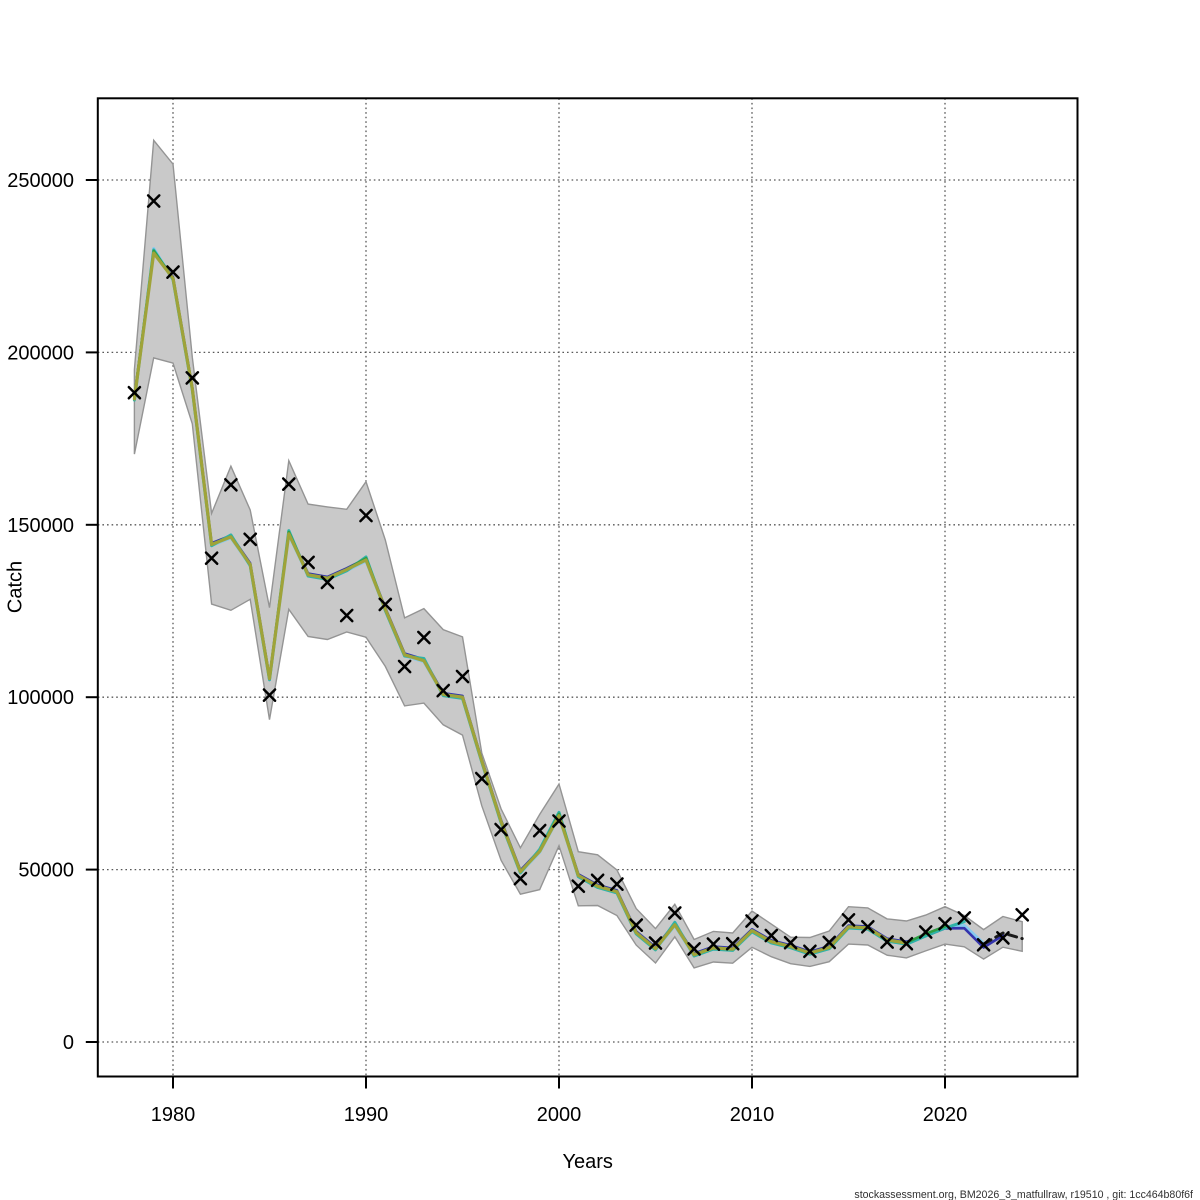 This screenshot has width=1200, height=1200. Describe the element at coordinates (68, 1043) in the screenshot. I see `svg-text: 0` at that location.